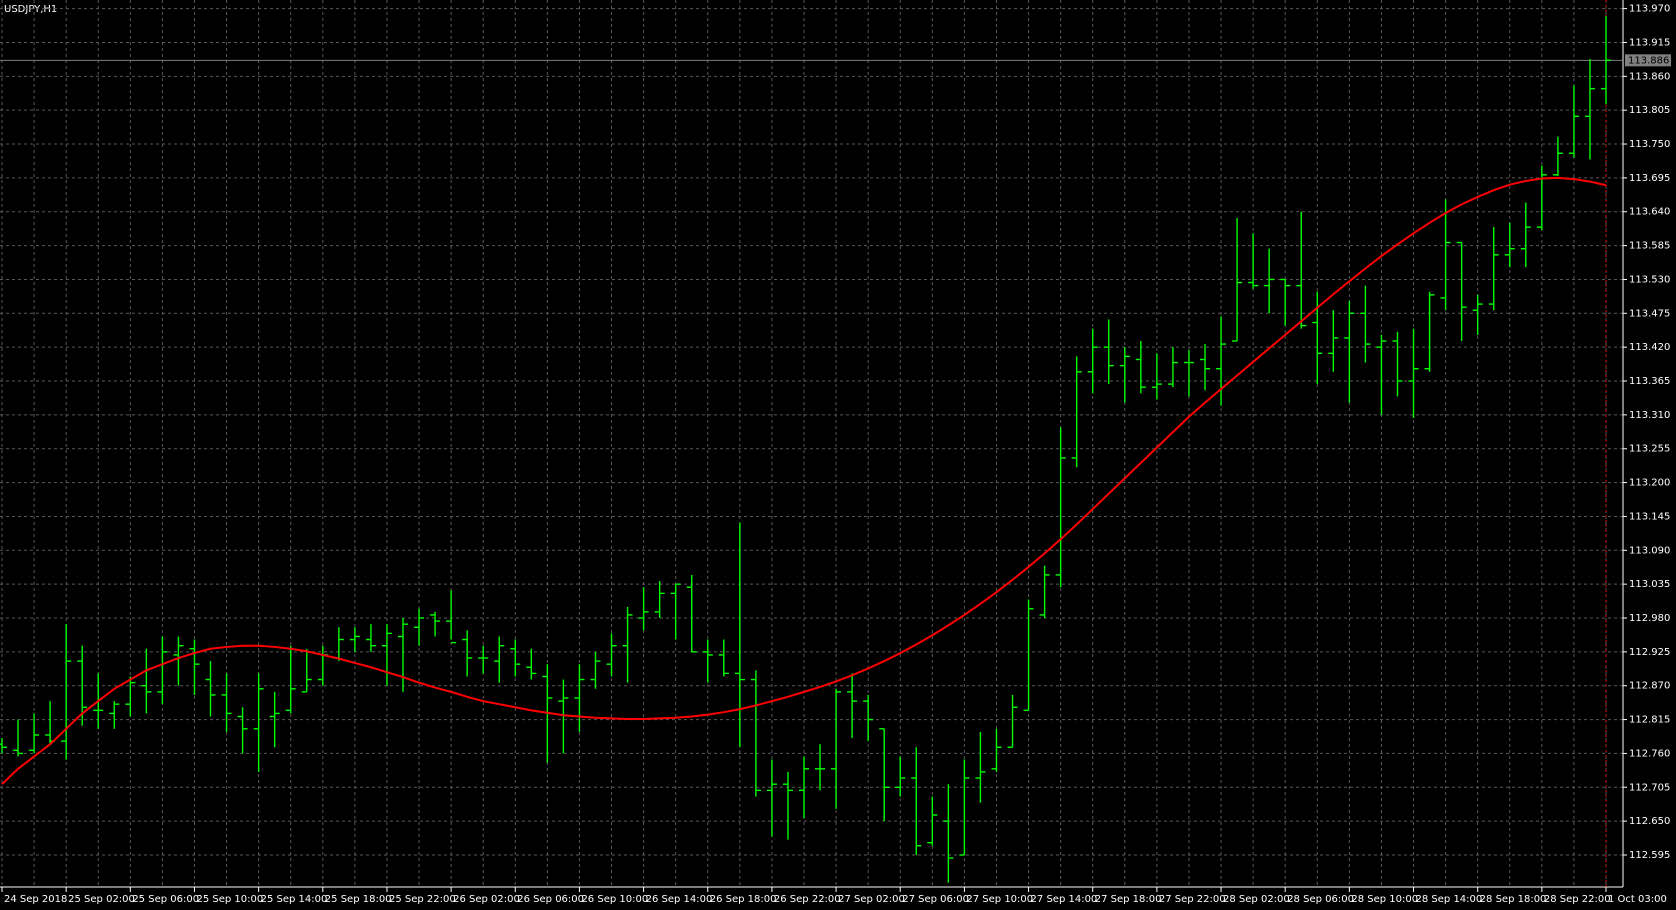 The image size is (1676, 910). Describe the element at coordinates (1649, 449) in the screenshot. I see `y-tick-label: 113.255` at that location.